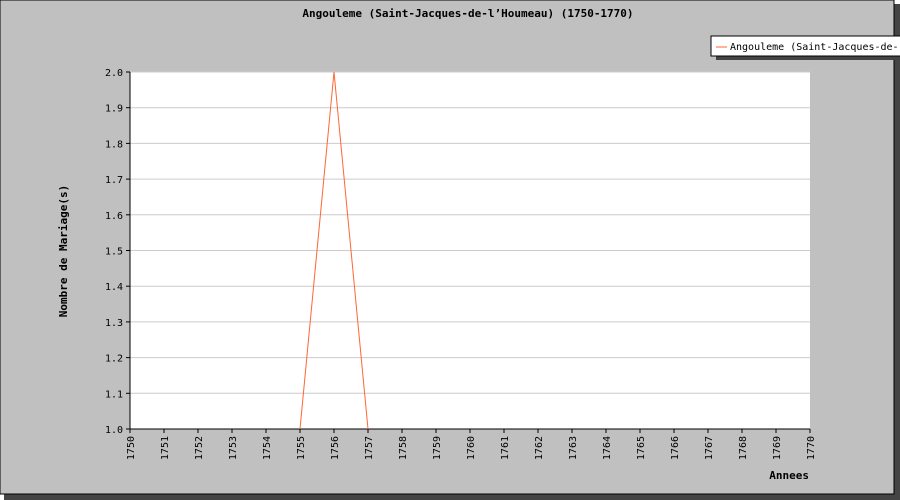 The height and width of the screenshot is (500, 900). What do you see at coordinates (267, 448) in the screenshot?
I see `x-tick-label: 1754` at bounding box center [267, 448].